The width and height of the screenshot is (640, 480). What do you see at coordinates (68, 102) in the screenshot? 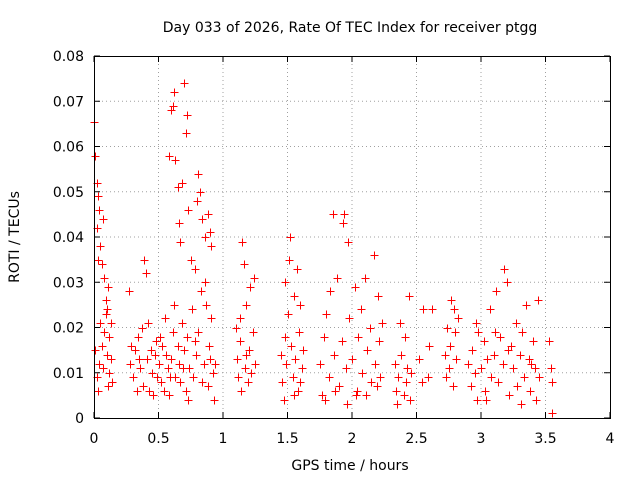
I see `y-tick-label: 0.07` at bounding box center [68, 102].